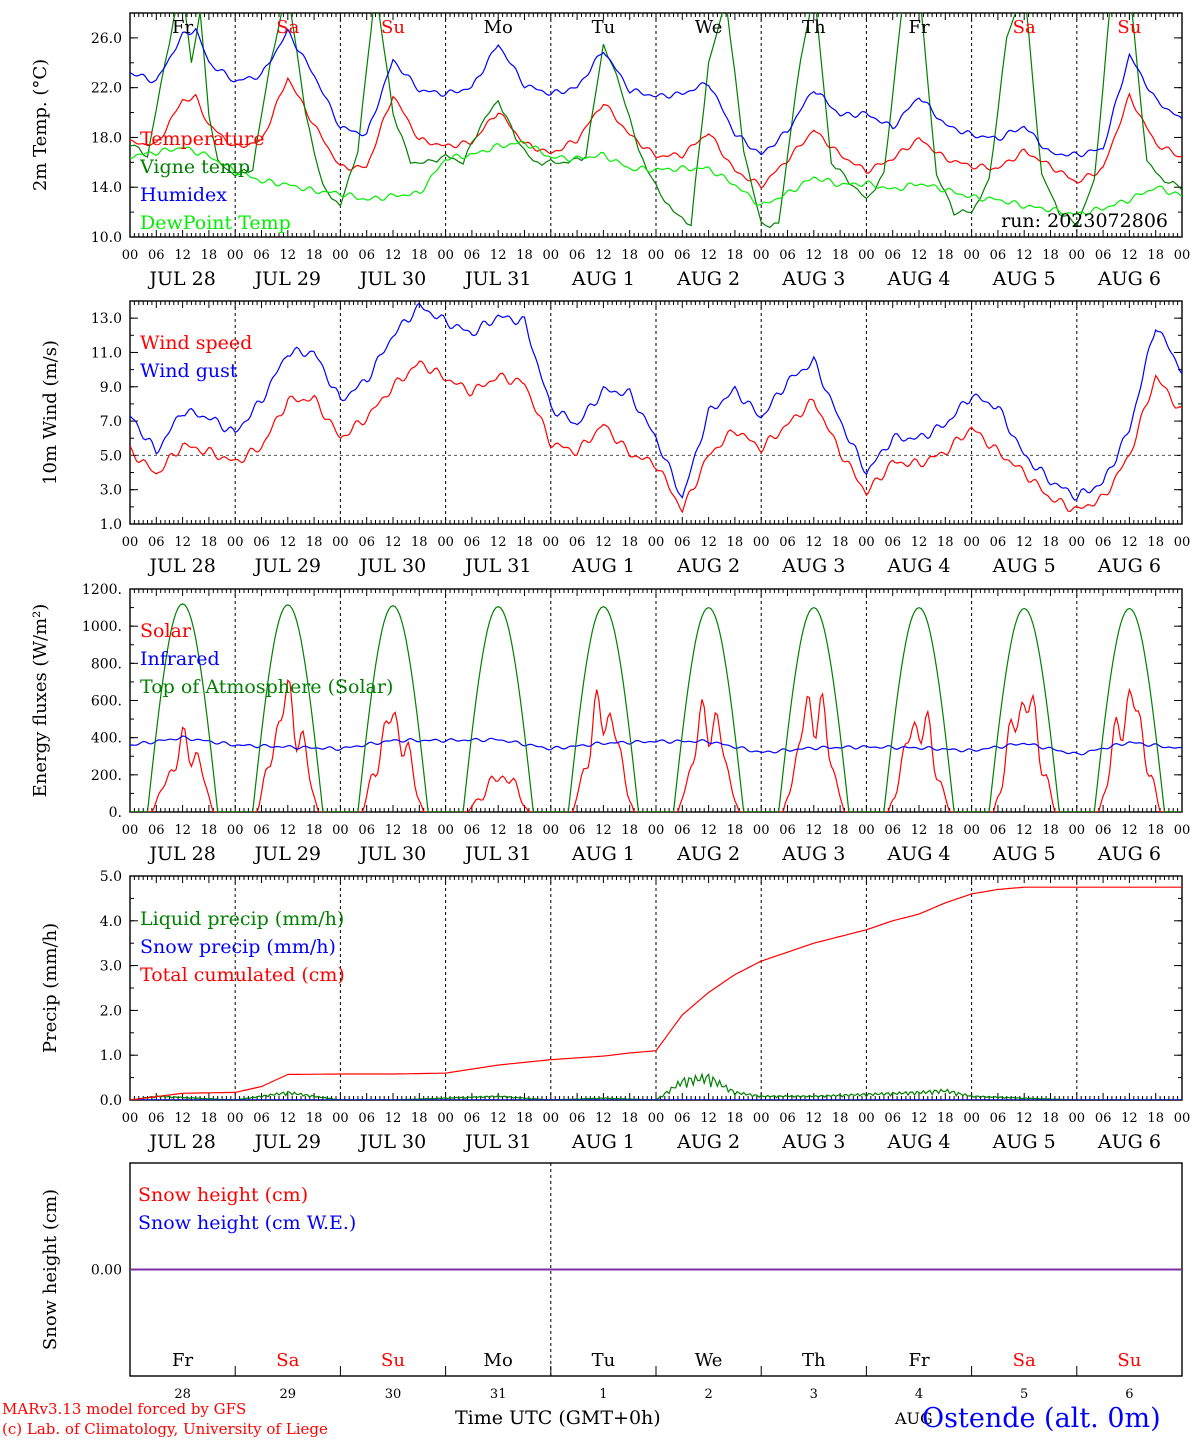 The width and height of the screenshot is (1194, 1440). What do you see at coordinates (498, 1394) in the screenshot?
I see `day-number-label: 31` at bounding box center [498, 1394].